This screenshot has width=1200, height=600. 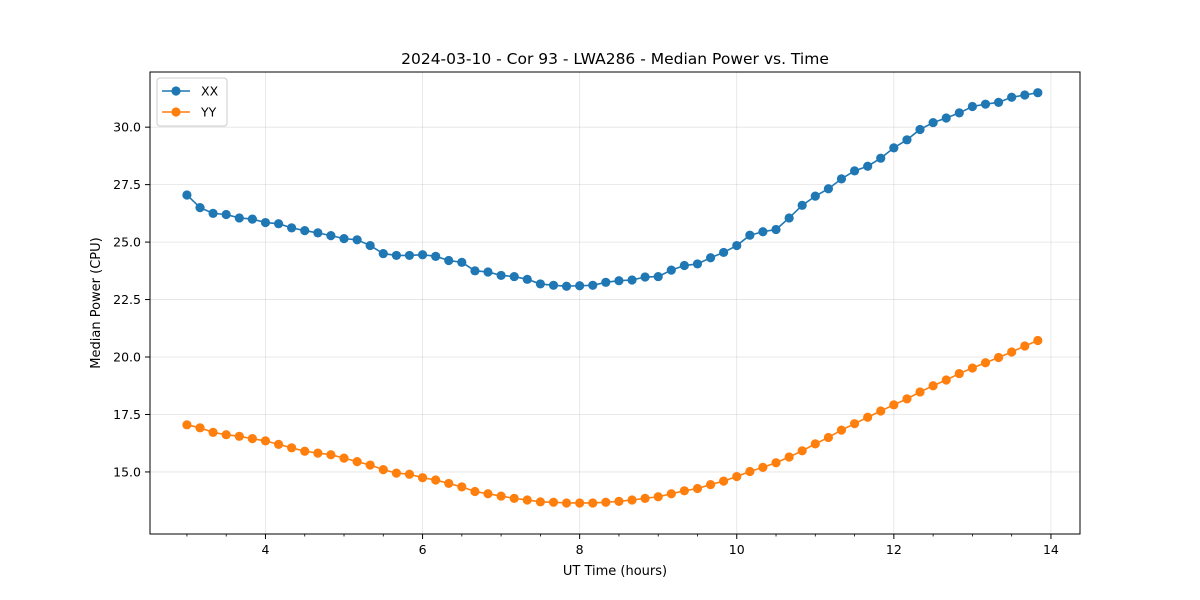 I want to click on y-tick-label: 22.5, so click(x=127, y=299).